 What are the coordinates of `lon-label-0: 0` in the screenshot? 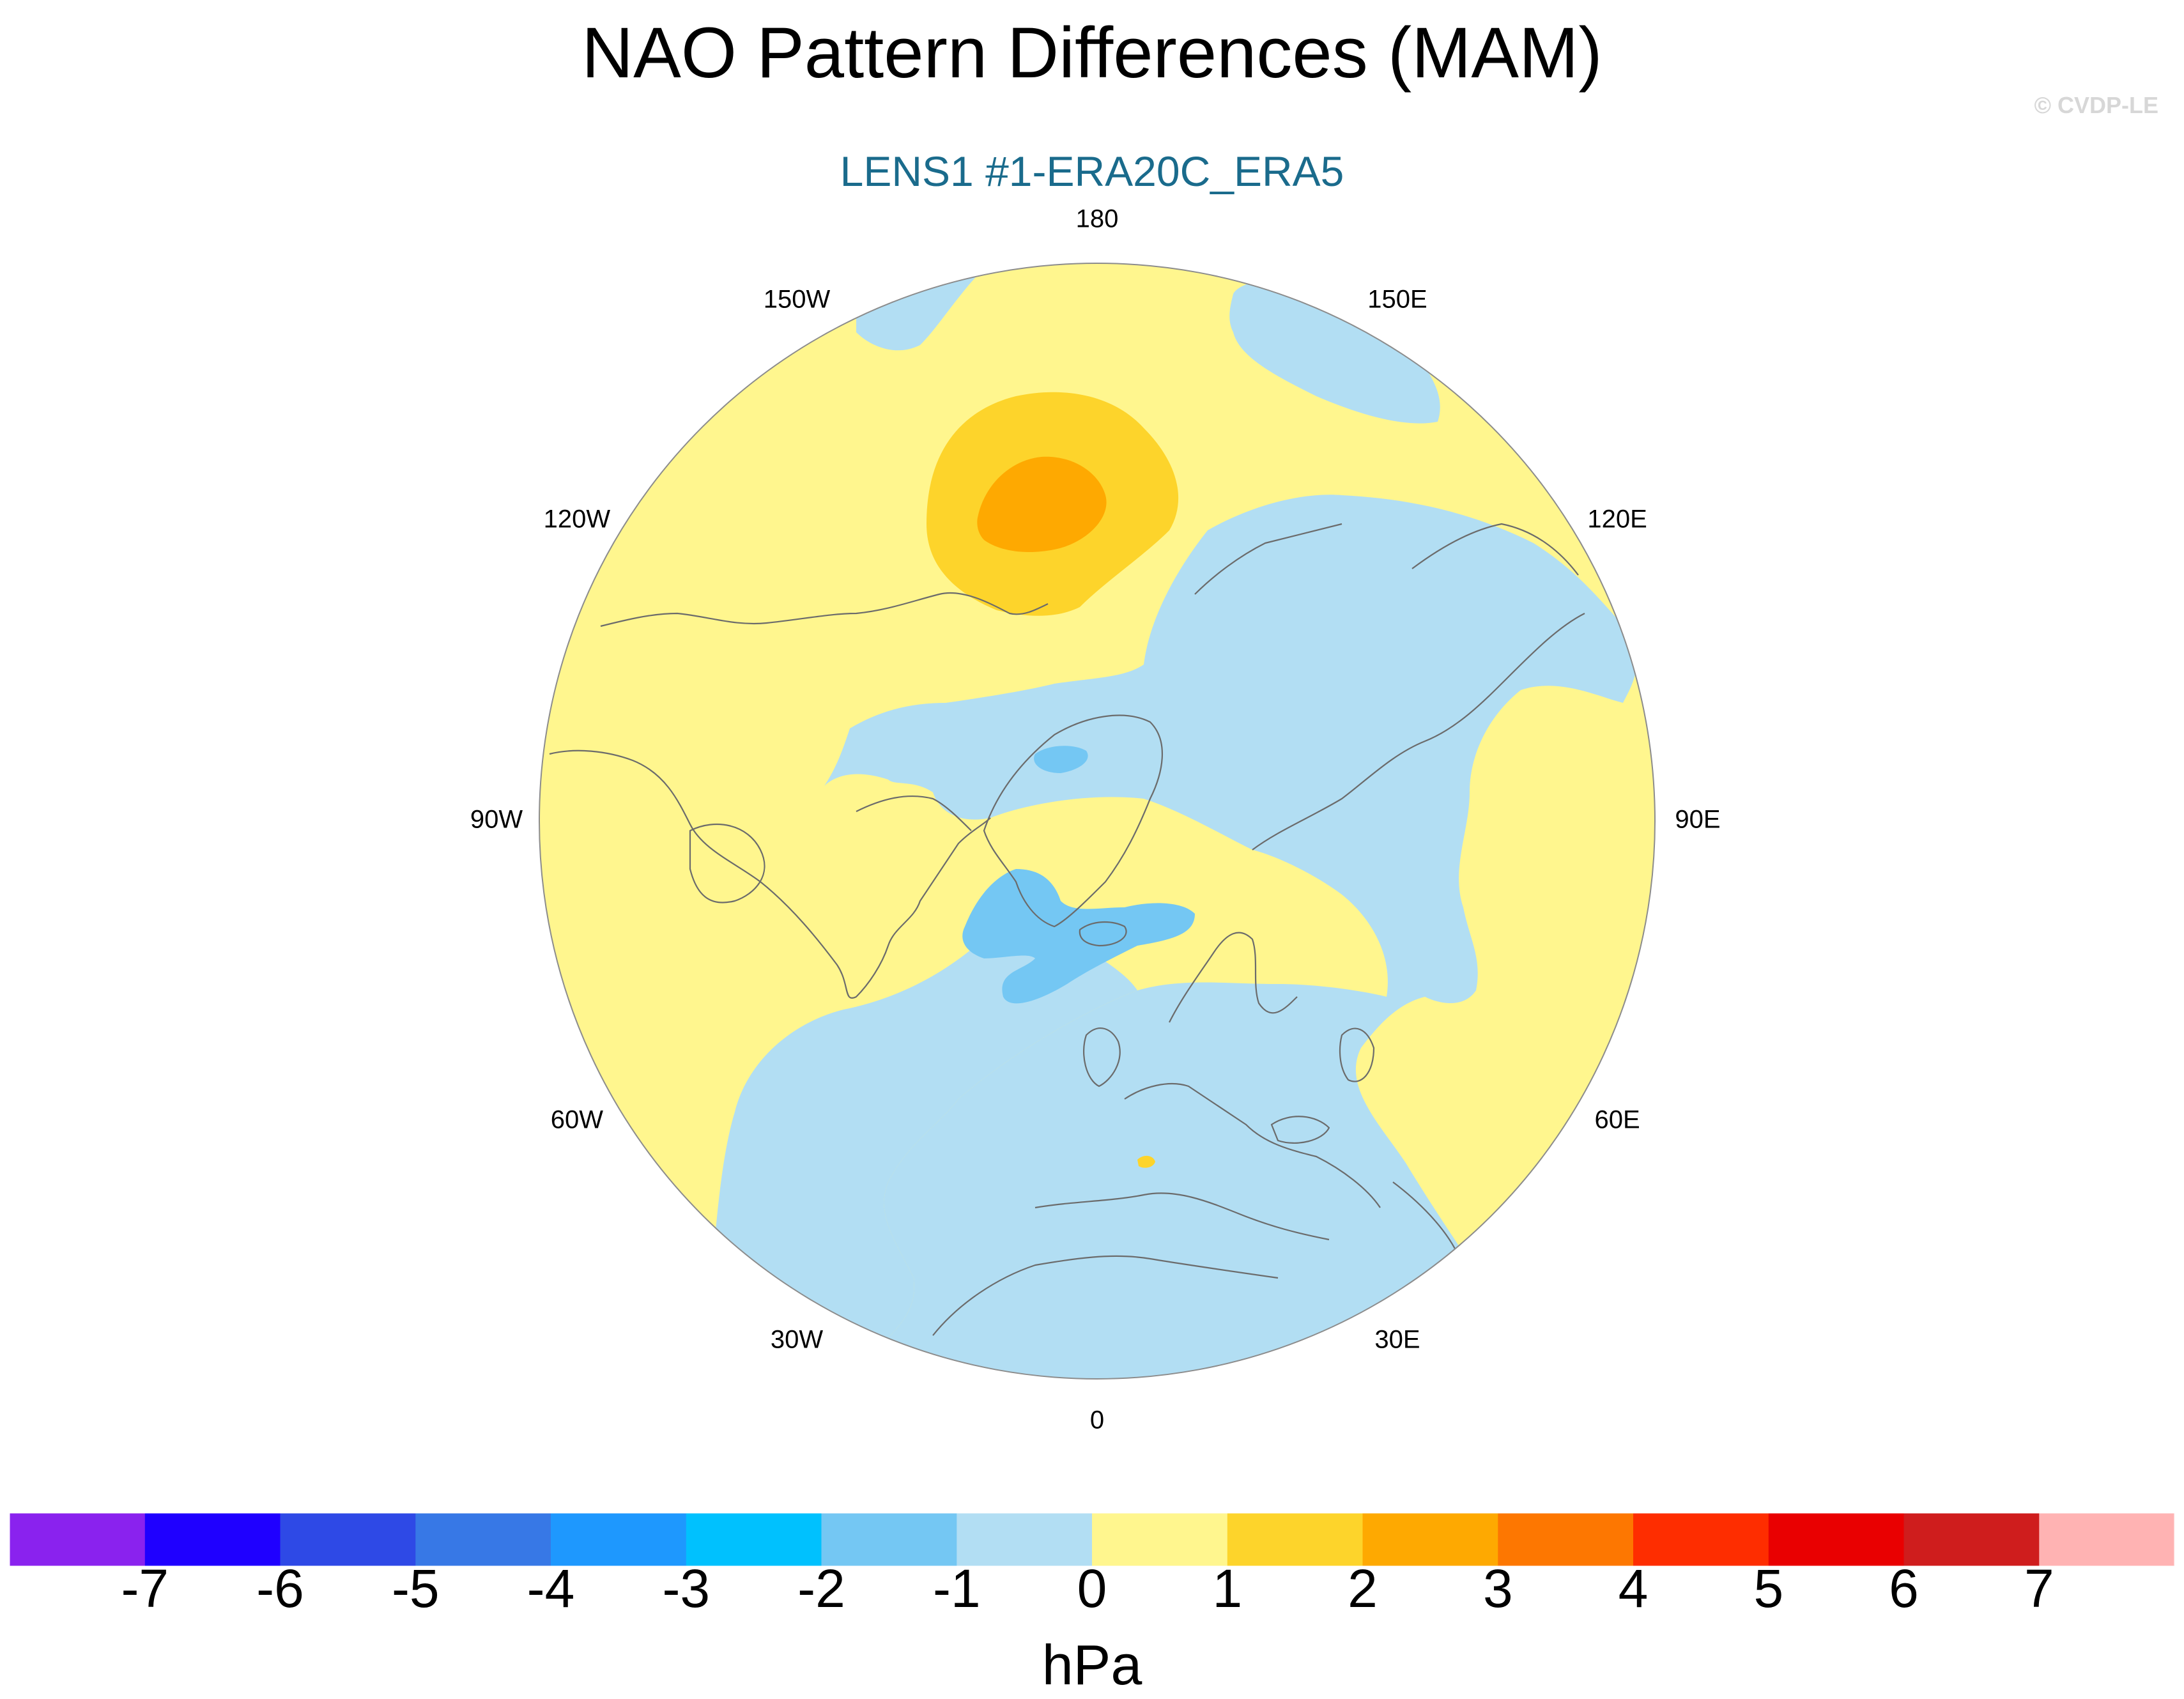 It's located at (1097, 1420).